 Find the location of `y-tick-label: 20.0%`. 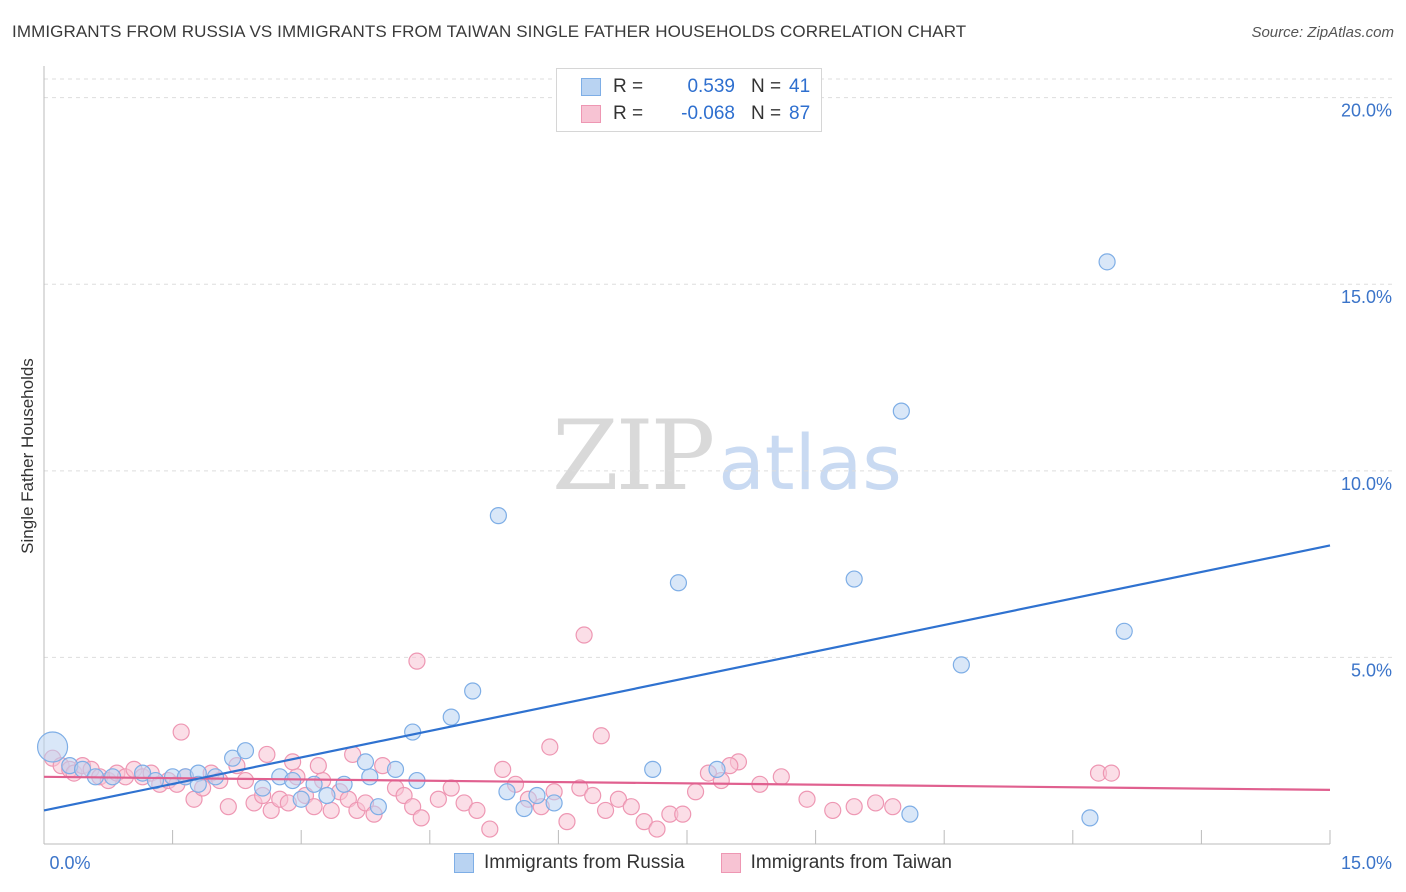

y-tick-label: 20.0% is located at coordinates (1366, 111).